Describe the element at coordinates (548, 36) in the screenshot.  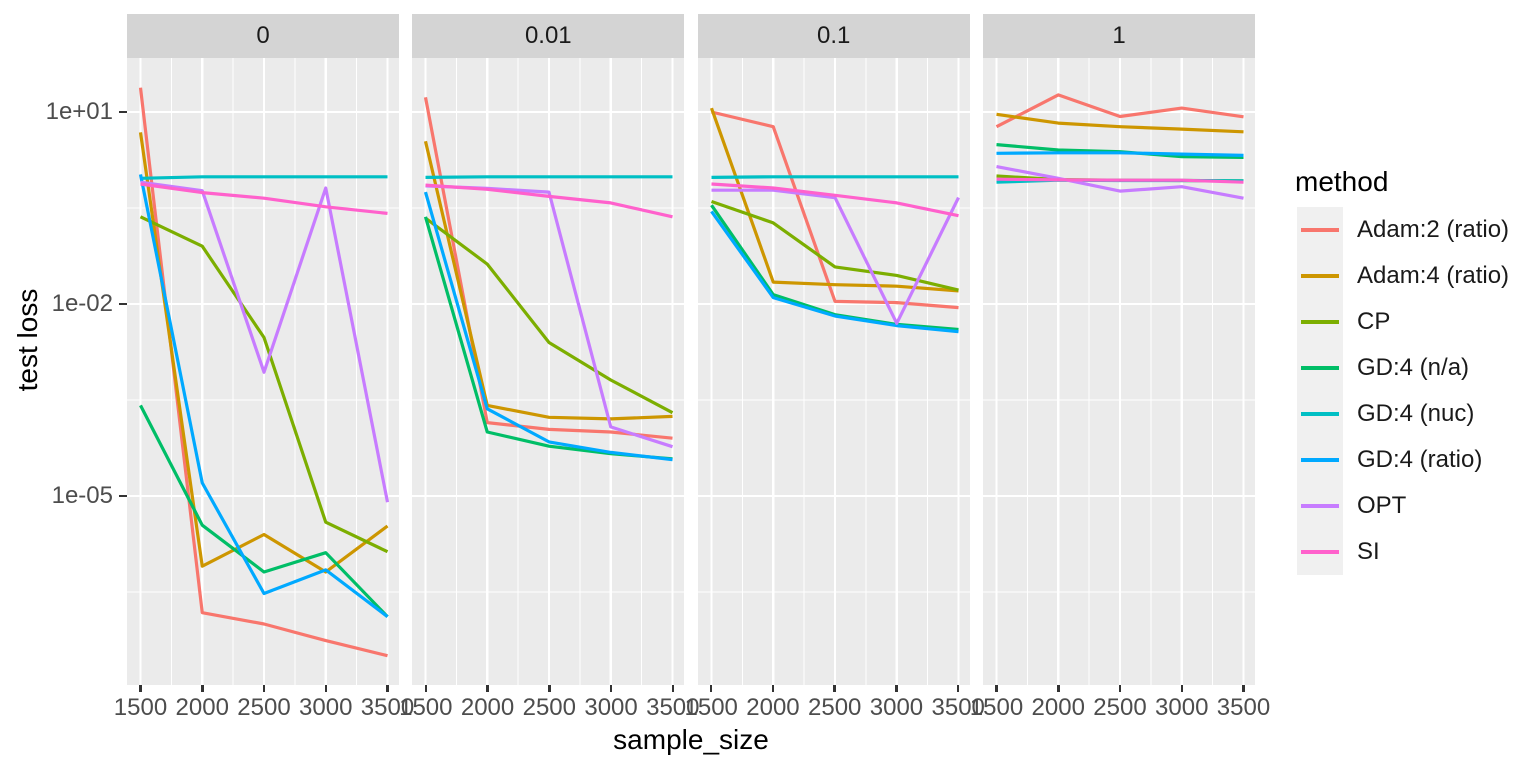
I see `facet-strip: 0.01` at that location.